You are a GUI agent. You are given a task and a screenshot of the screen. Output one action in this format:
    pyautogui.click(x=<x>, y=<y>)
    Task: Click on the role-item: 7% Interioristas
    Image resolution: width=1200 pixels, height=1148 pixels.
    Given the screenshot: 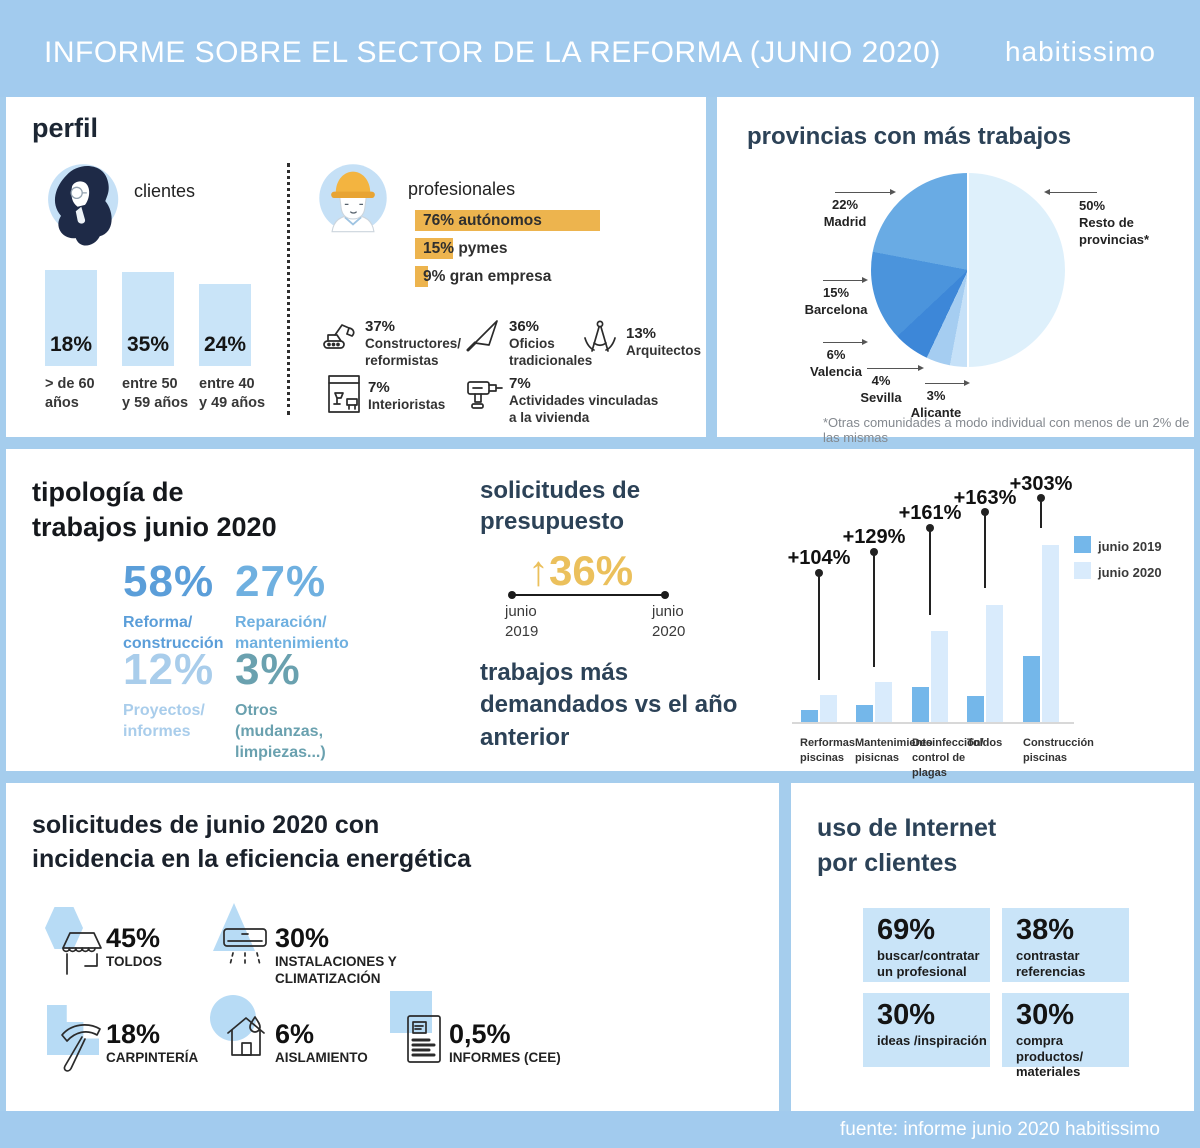 What is the action you would take?
    pyautogui.click(x=406, y=396)
    